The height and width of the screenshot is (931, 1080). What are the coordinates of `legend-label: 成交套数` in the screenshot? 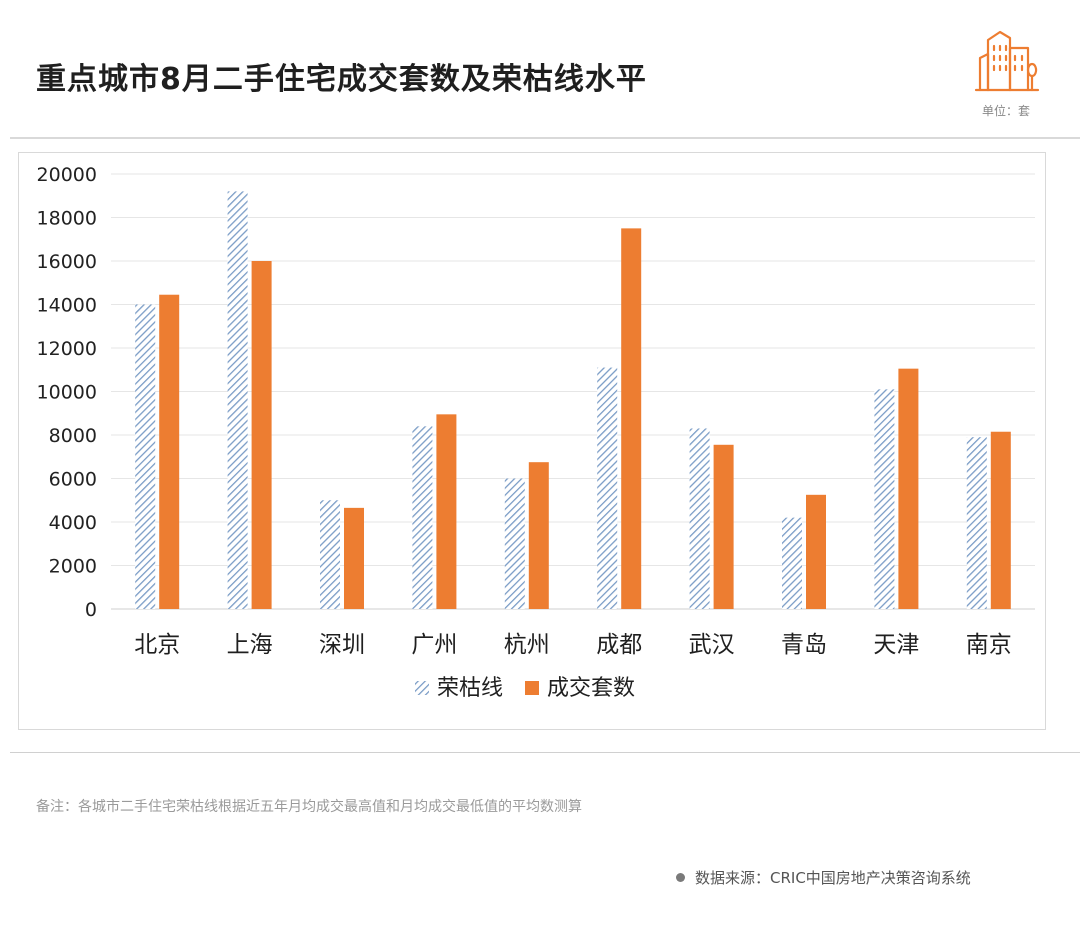 It's located at (591, 688).